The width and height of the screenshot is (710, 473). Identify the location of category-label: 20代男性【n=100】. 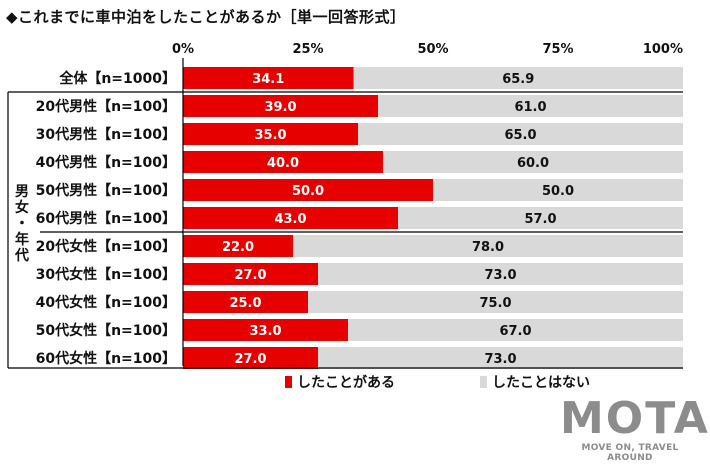
(106, 106).